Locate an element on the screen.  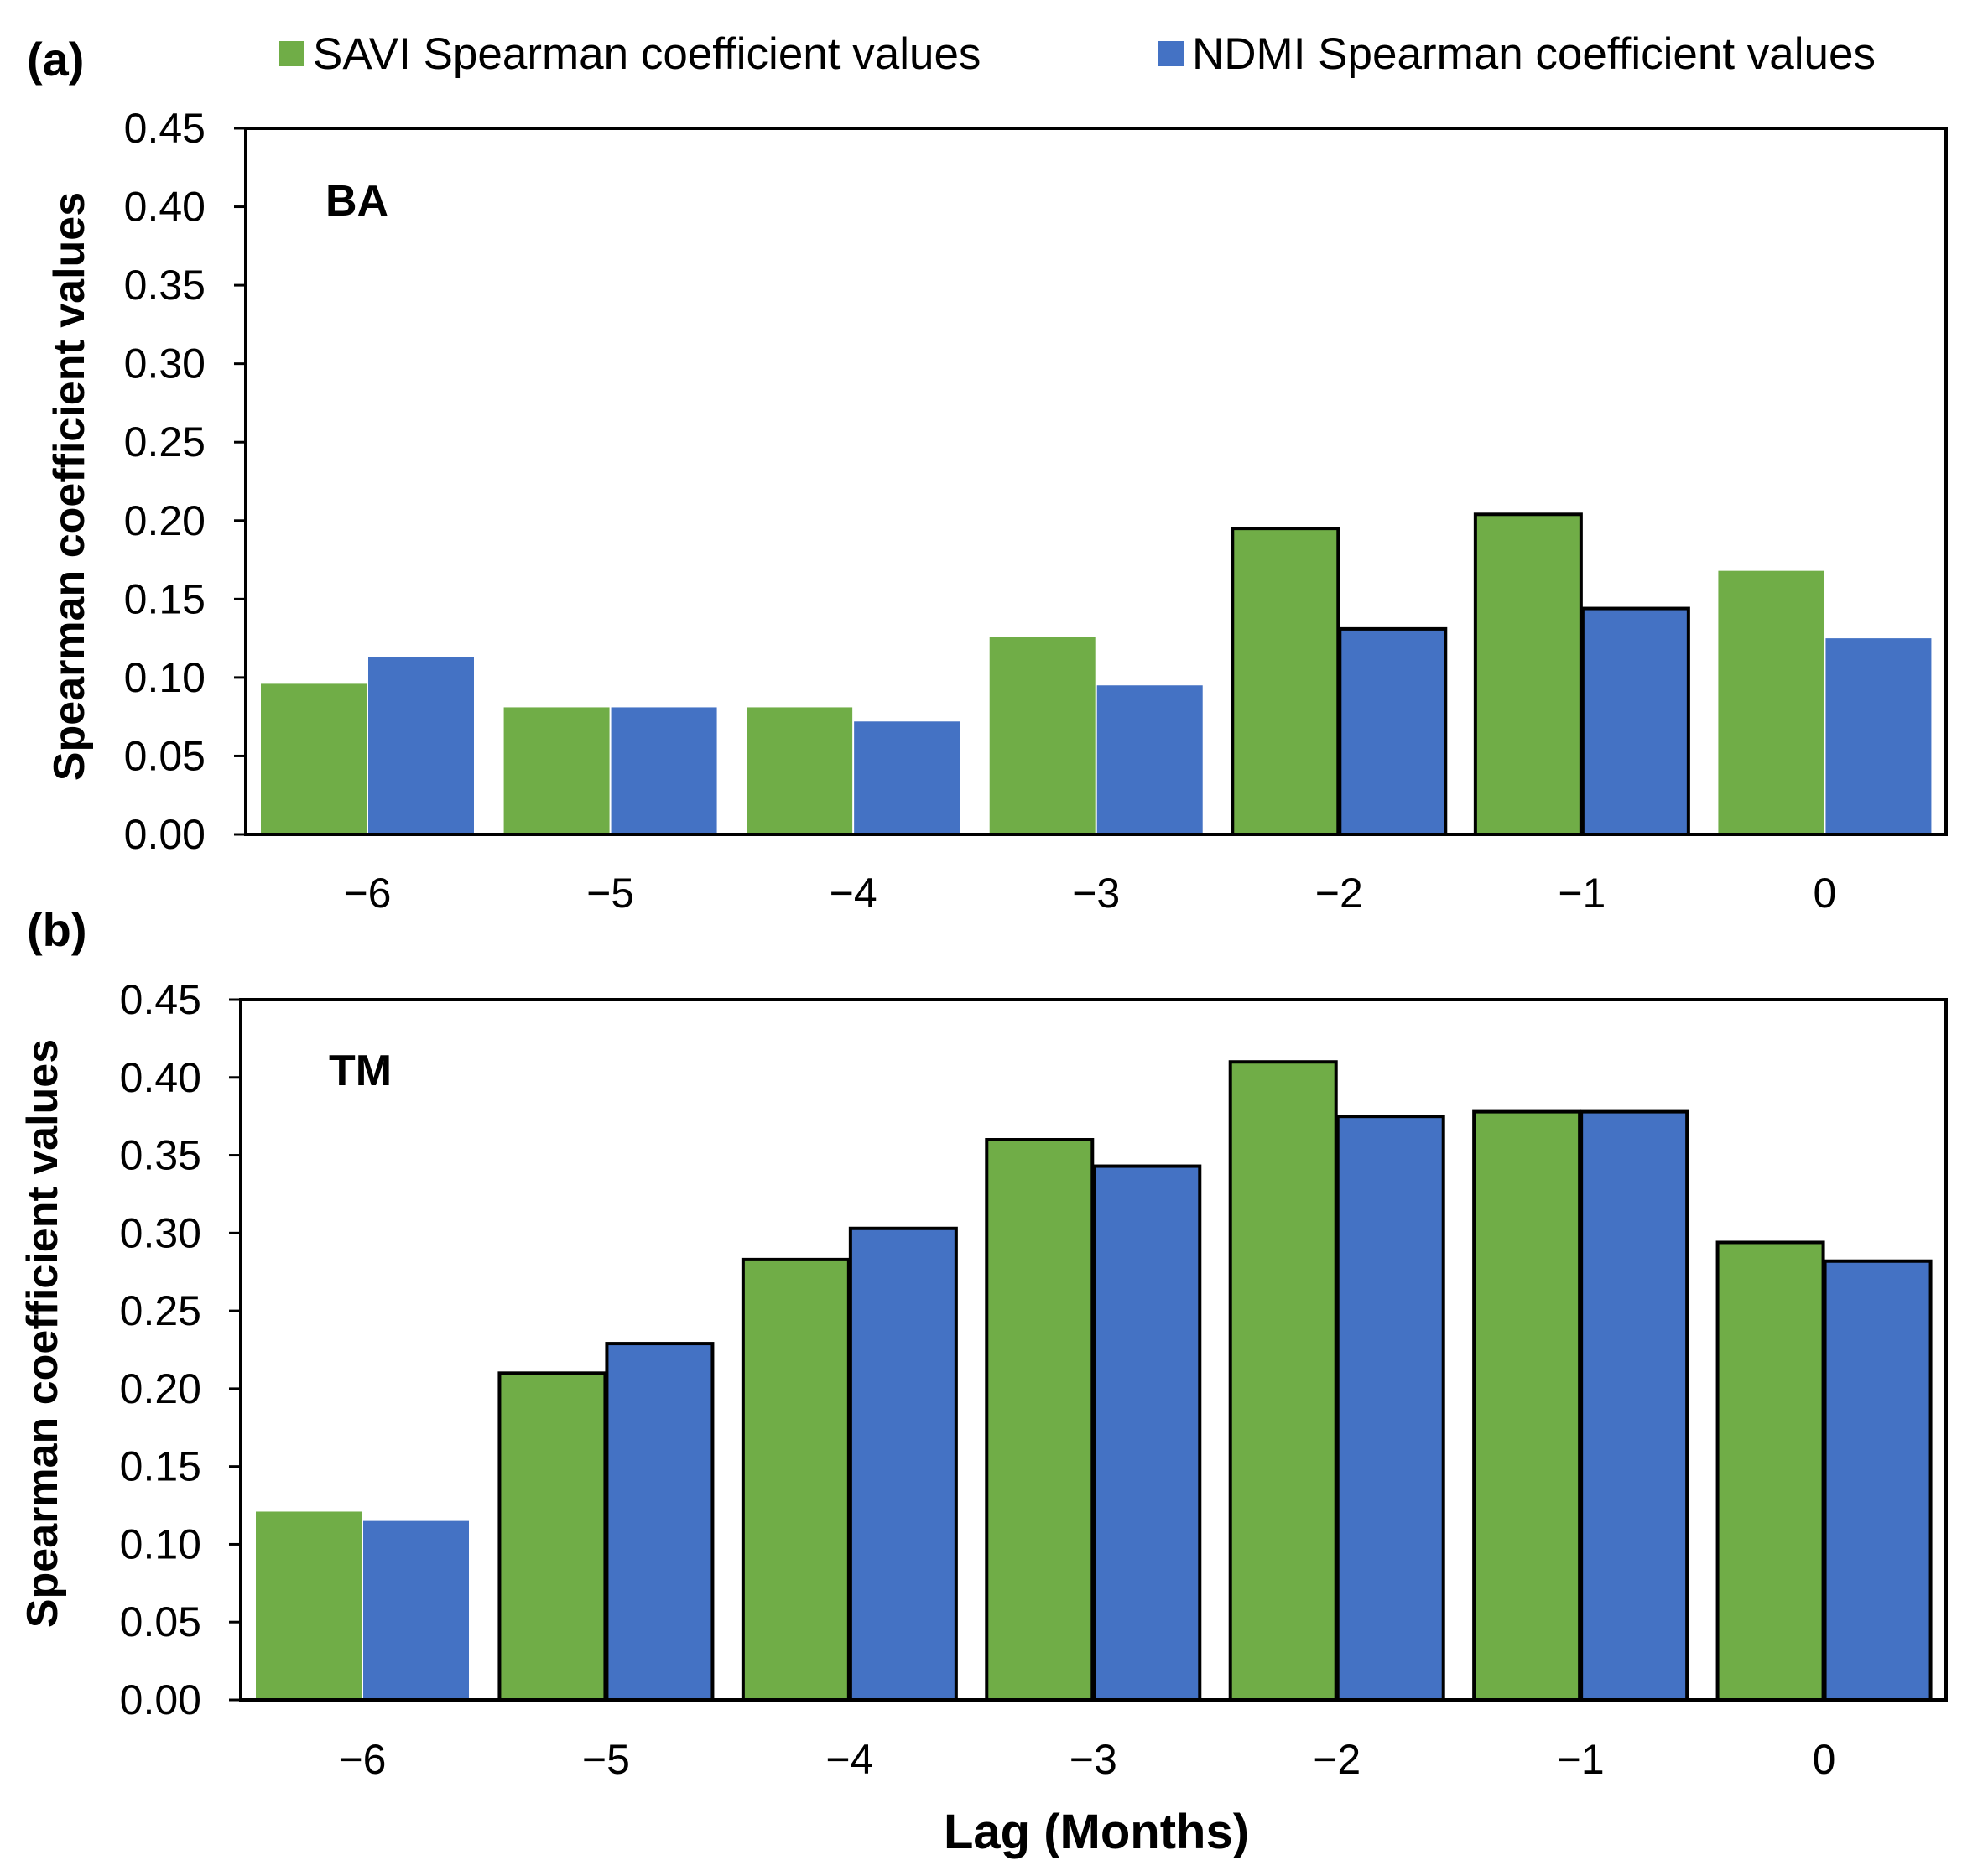
y-axis-label-a: Spearman coefficient values is located at coordinates (70, 487).